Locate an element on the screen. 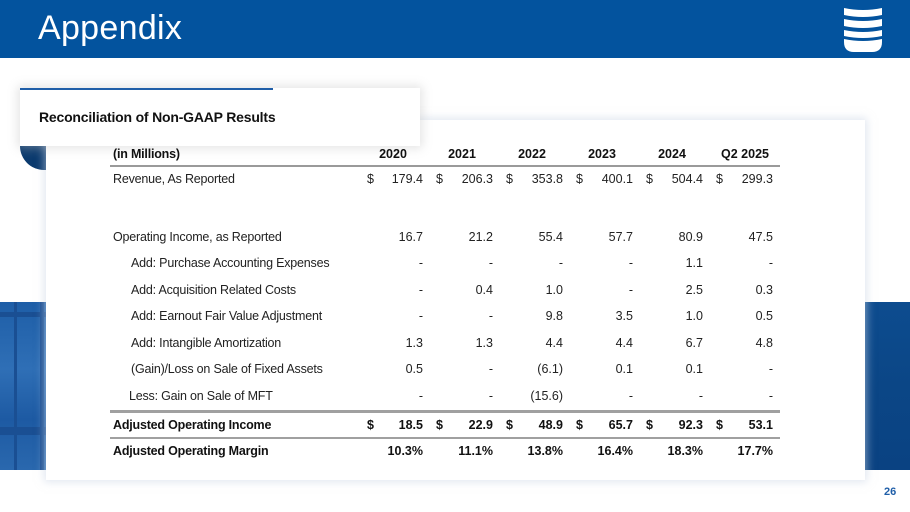  header-bar: Appendix is located at coordinates (455, 29).